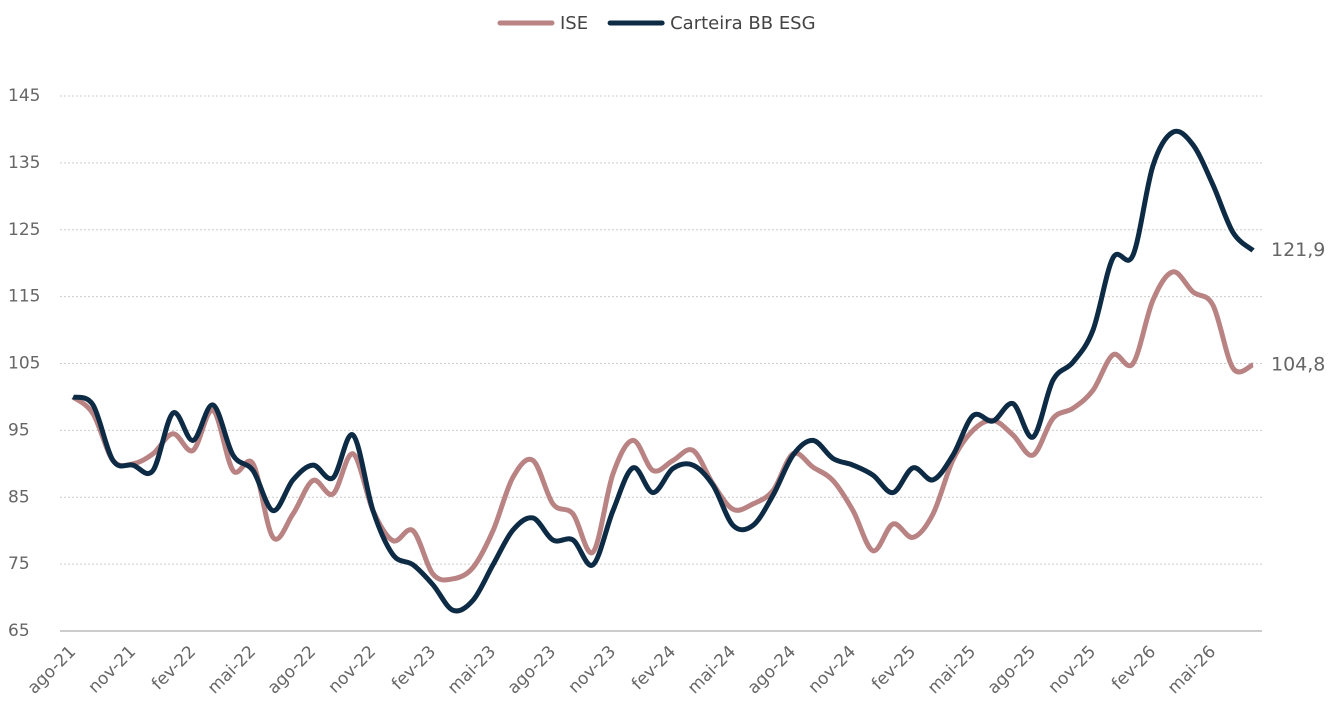  Describe the element at coordinates (113, 670) in the screenshot. I see `x-tick-label: nov-21` at that location.